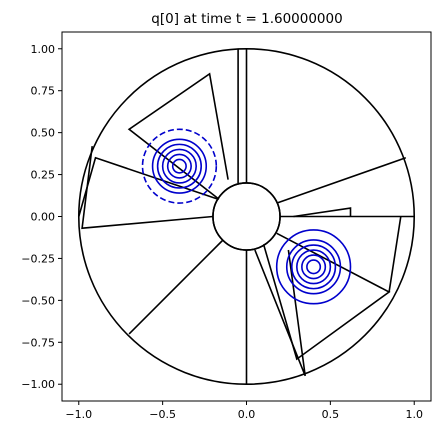  Describe the element at coordinates (247, 414) in the screenshot. I see `x-tick-label: 0.0` at that location.